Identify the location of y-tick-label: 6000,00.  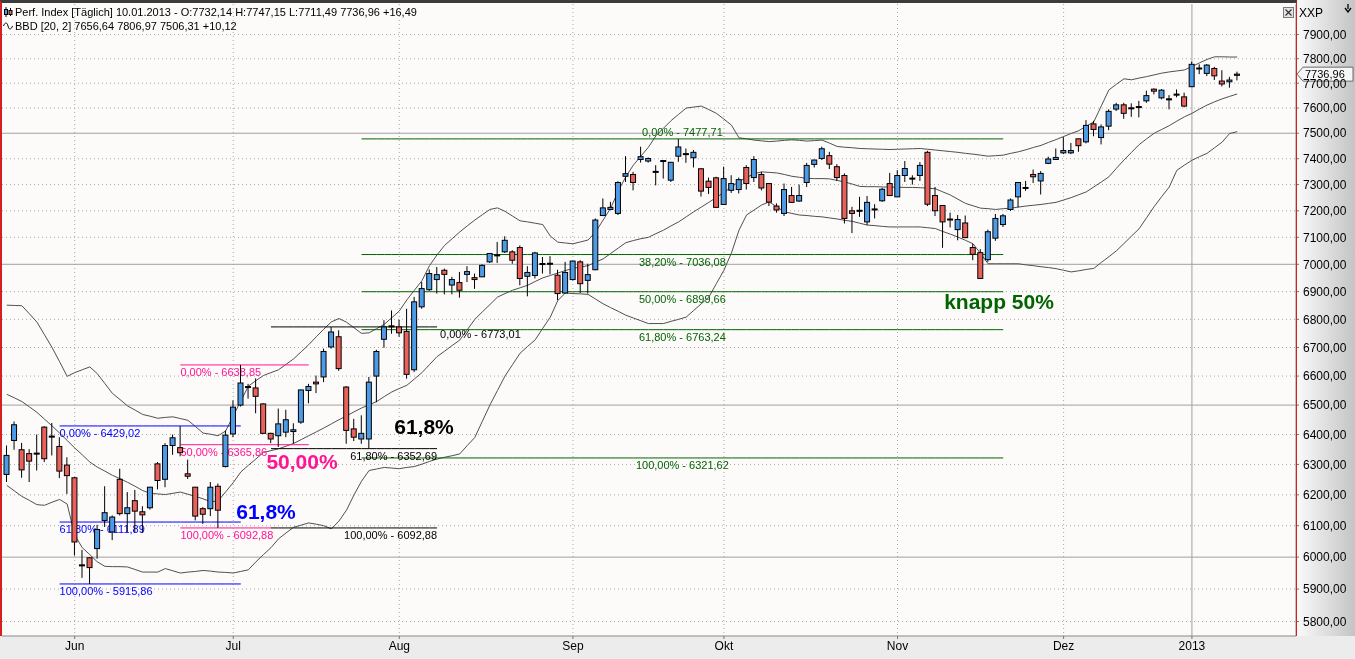
(1325, 557).